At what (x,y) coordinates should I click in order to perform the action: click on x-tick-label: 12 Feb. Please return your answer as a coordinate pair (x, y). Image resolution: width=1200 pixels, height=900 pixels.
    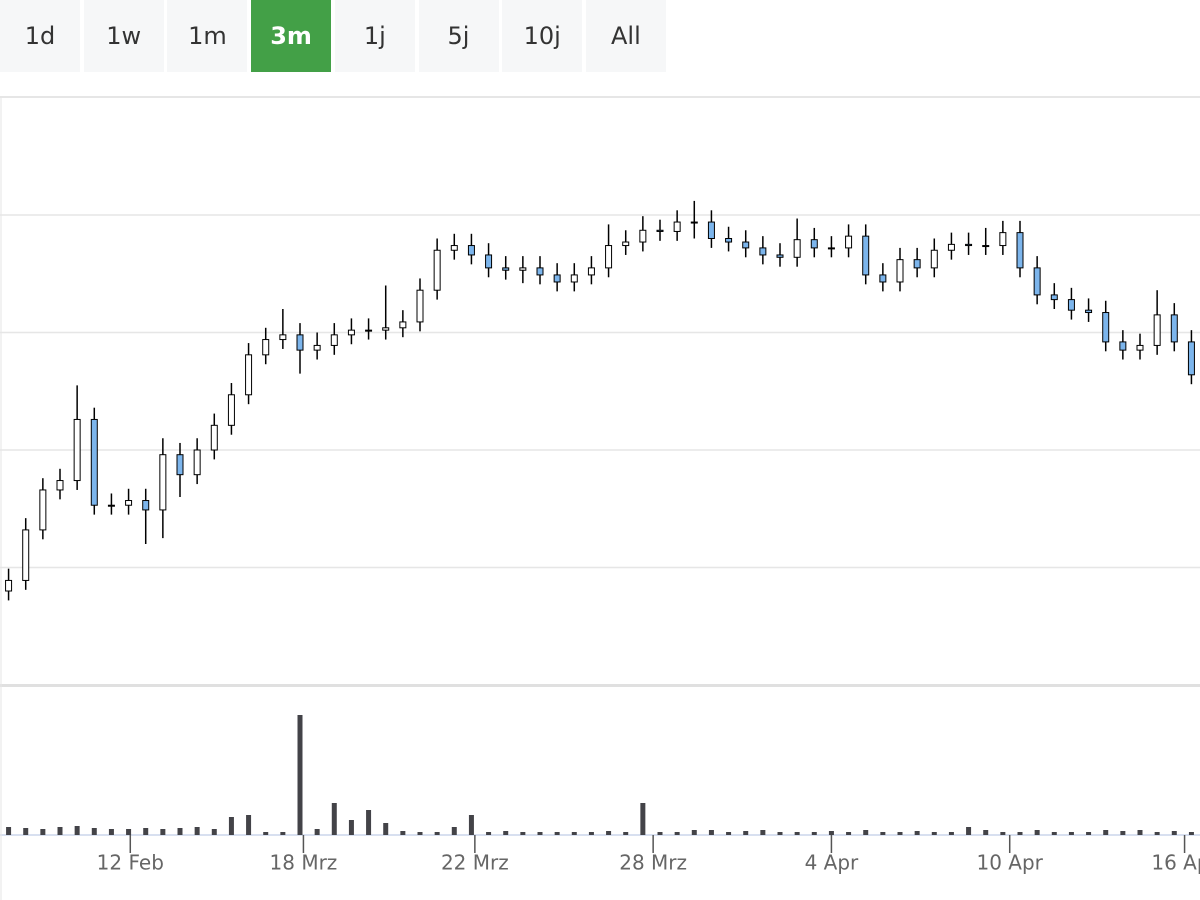
    Looking at the image, I should click on (130, 863).